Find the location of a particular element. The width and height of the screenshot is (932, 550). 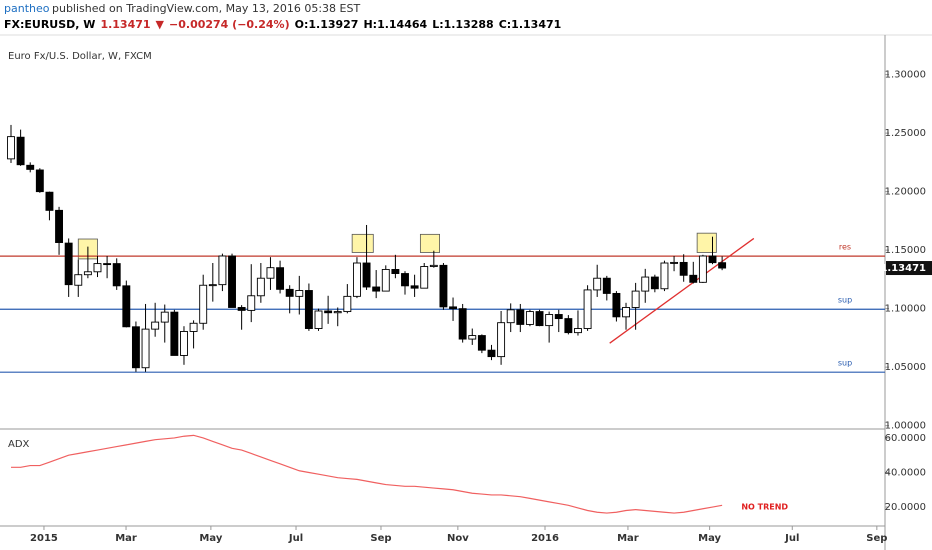

price-tag-label: 1.13471 is located at coordinates (903, 268).